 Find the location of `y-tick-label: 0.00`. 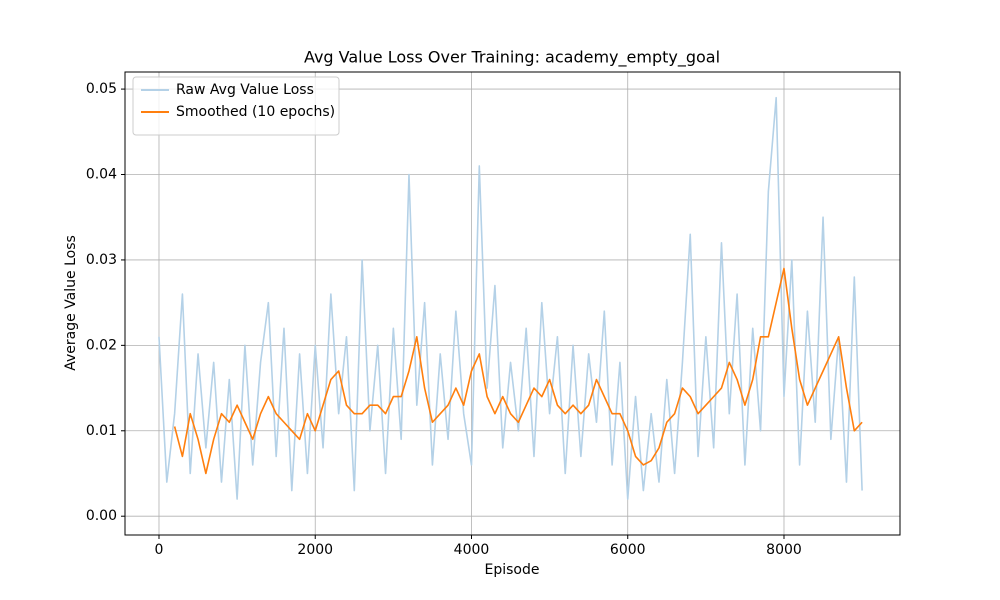

y-tick-label: 0.00 is located at coordinates (101, 516).